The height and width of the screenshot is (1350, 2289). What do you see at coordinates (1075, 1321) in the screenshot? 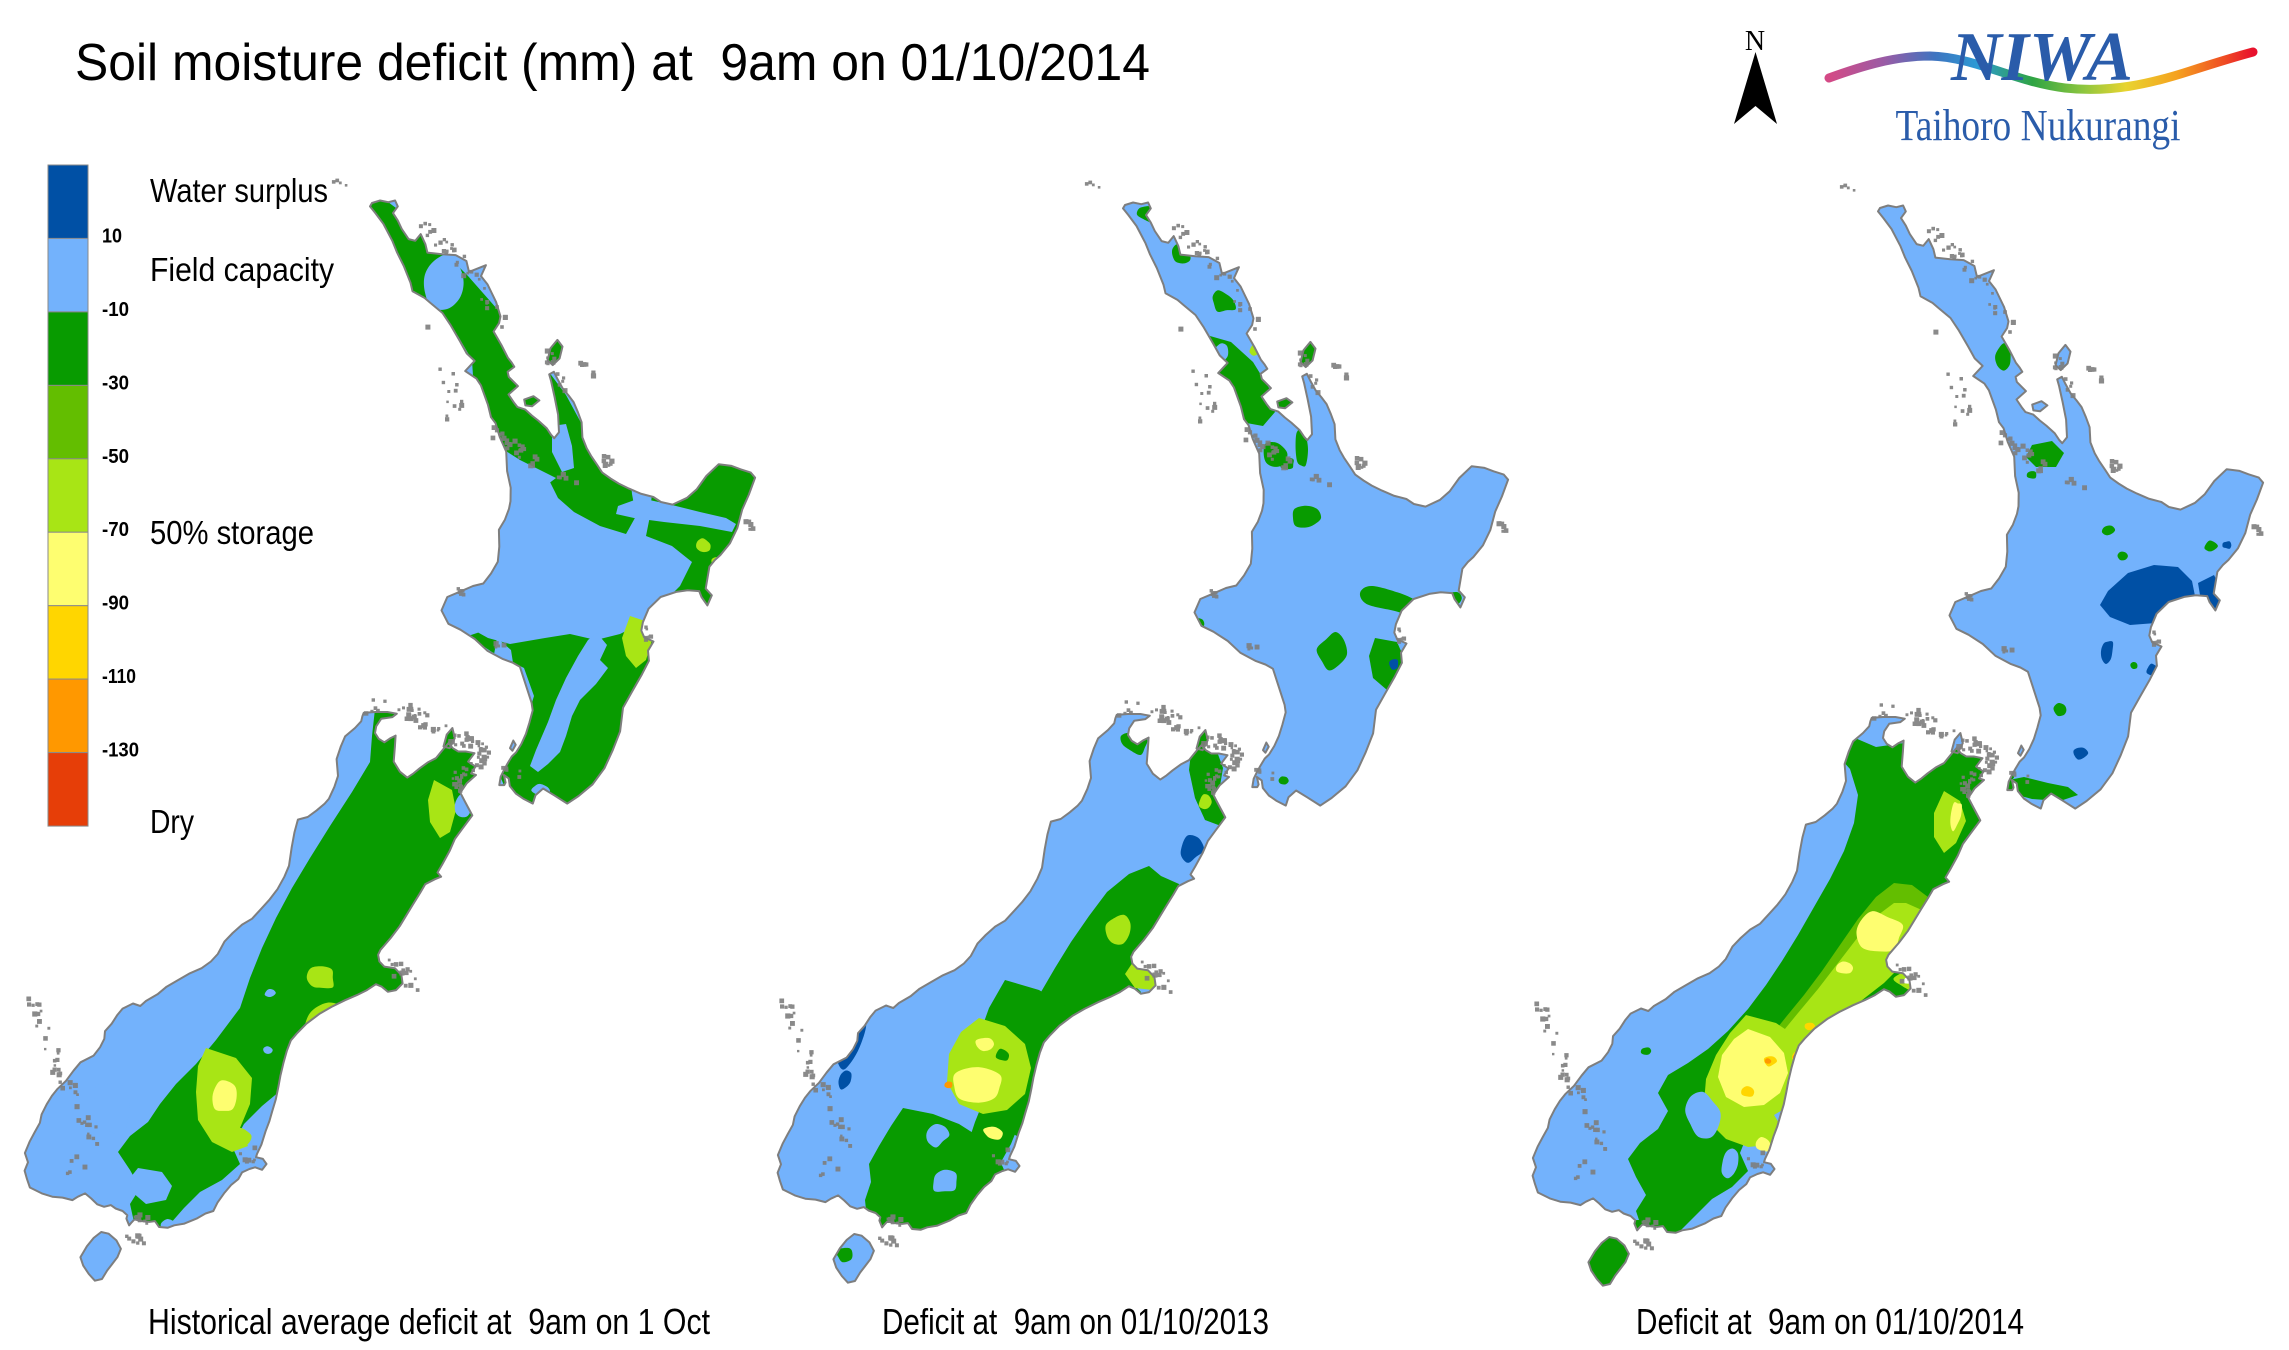
I see `svg-text: Deficit at 9am on 01/10/2013` at bounding box center [1075, 1321].